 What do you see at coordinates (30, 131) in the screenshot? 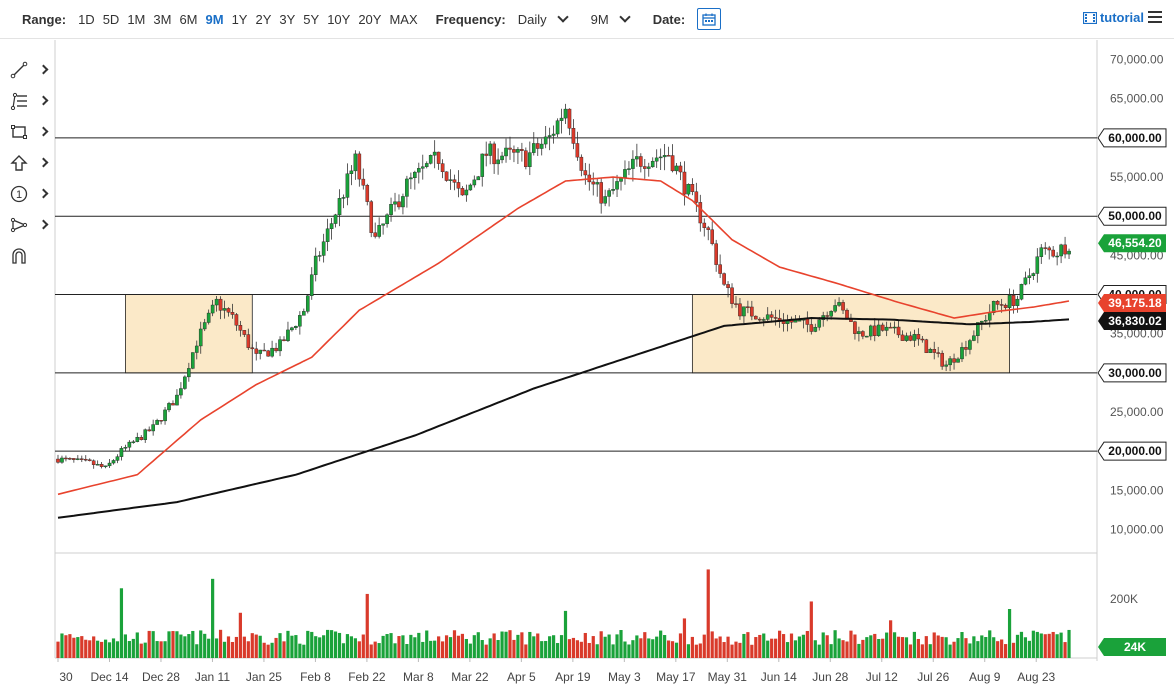
I see `rectangle-tool` at bounding box center [30, 131].